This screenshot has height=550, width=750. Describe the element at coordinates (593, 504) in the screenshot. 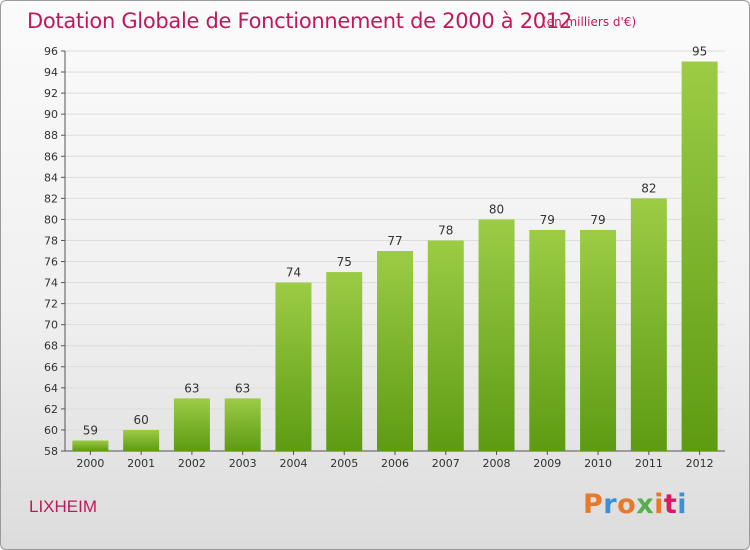

I see `logo-letter: P` at that location.